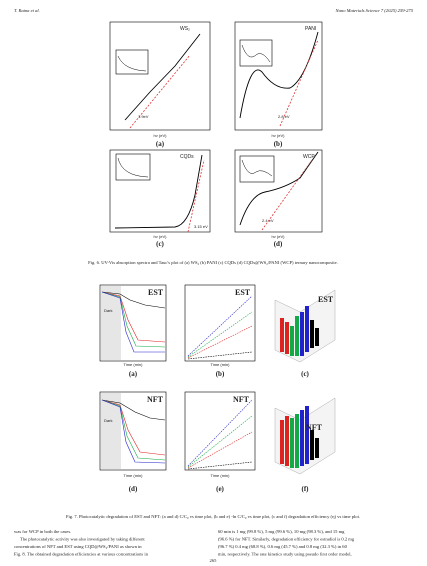  Describe the element at coordinates (201, 226) in the screenshot. I see `gap-label: 3.15 eV` at that location.